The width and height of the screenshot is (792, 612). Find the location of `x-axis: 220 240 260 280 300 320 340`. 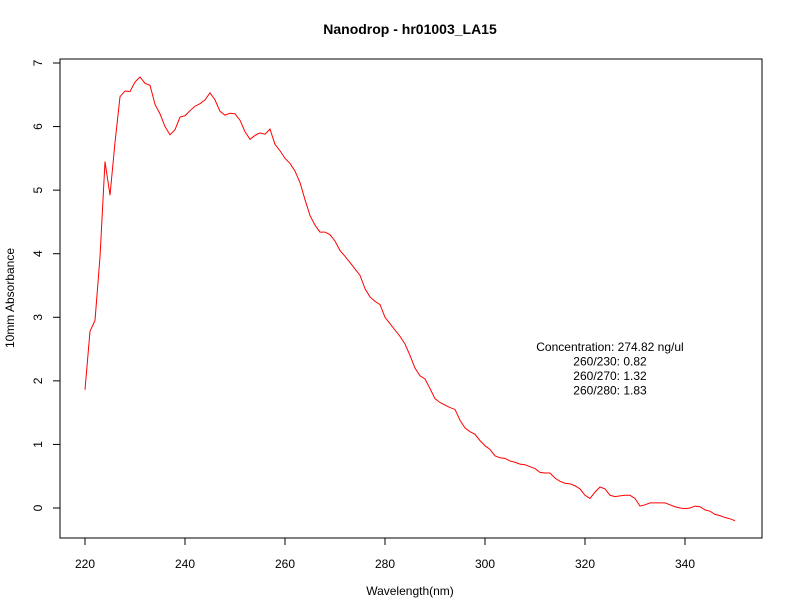

x-axis: 220 240 260 280 300 320 340 is located at coordinates (385, 554).